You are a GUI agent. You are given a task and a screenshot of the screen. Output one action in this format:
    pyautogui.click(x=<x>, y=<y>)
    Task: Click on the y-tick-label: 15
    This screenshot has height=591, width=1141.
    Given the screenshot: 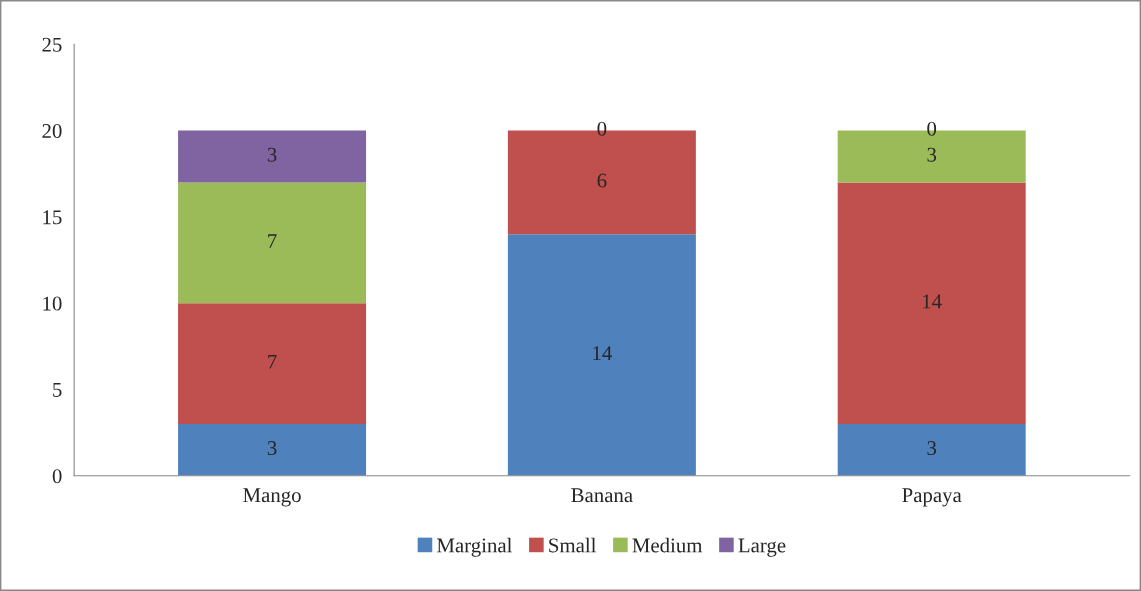 What is the action you would take?
    pyautogui.click(x=52, y=217)
    